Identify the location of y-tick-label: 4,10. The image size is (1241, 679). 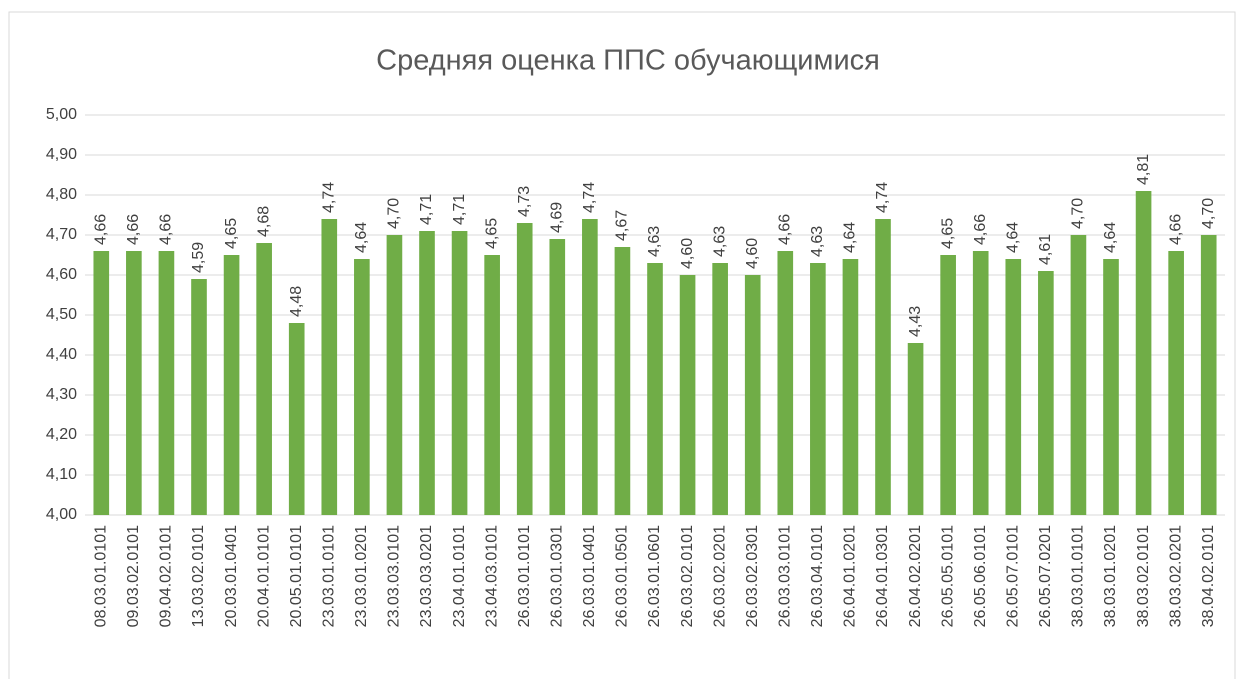
(61, 474).